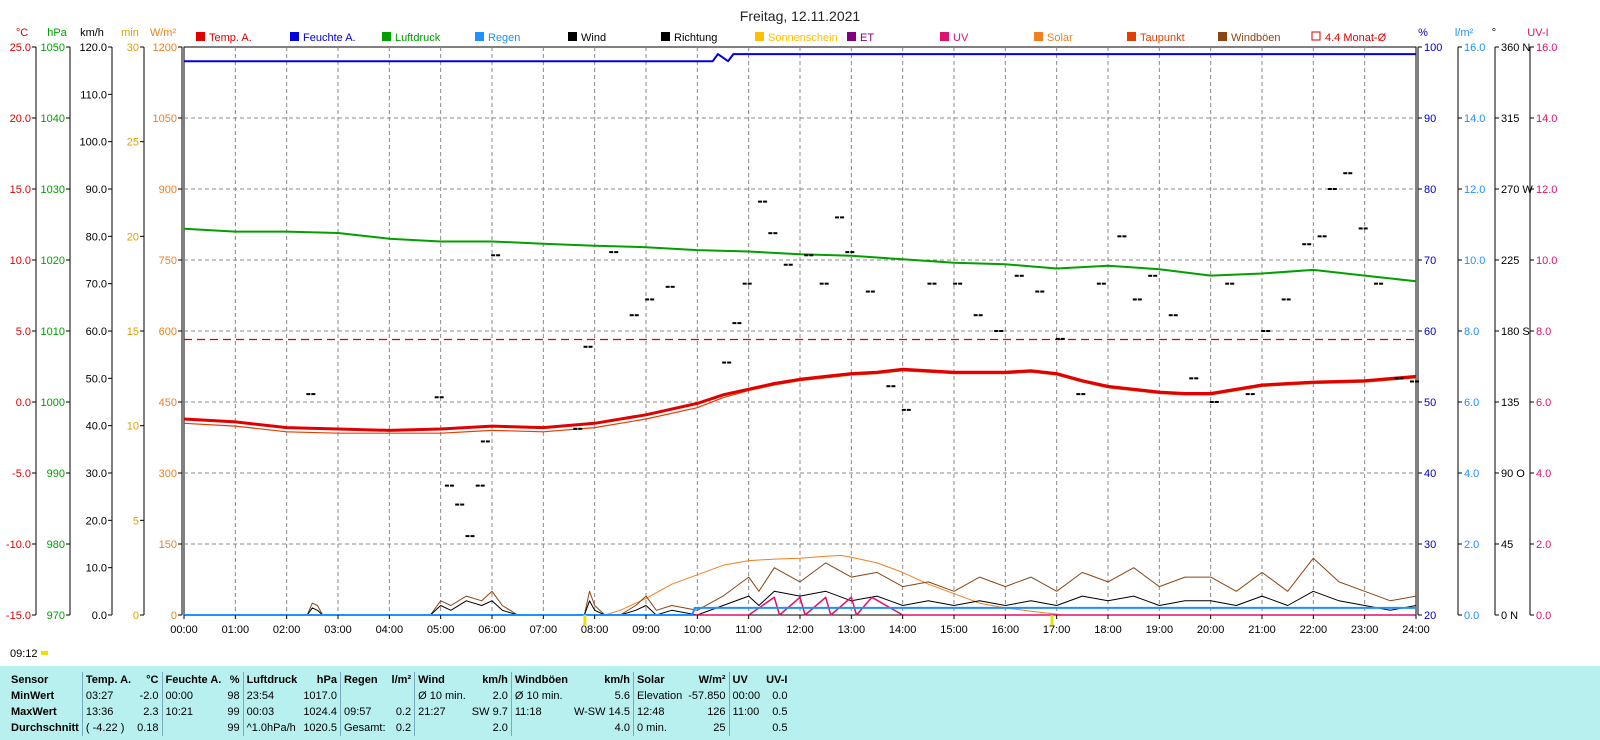 This screenshot has height=740, width=1600. I want to click on stats-header-cell: Luftdruck, so click(271, 680).